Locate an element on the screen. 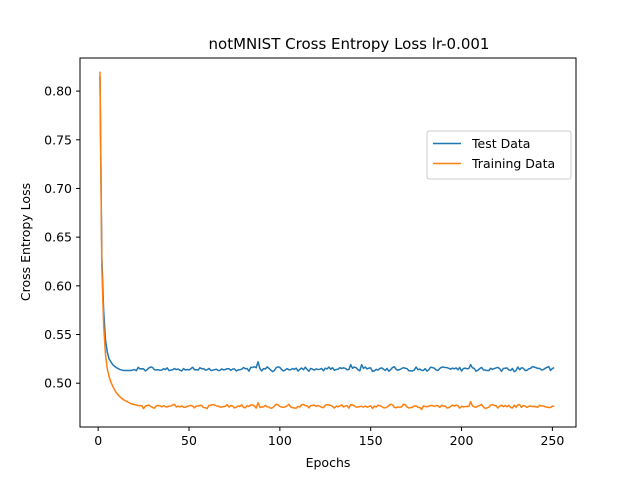  y-axis-label: Cross Entropy Loss is located at coordinates (25, 242).